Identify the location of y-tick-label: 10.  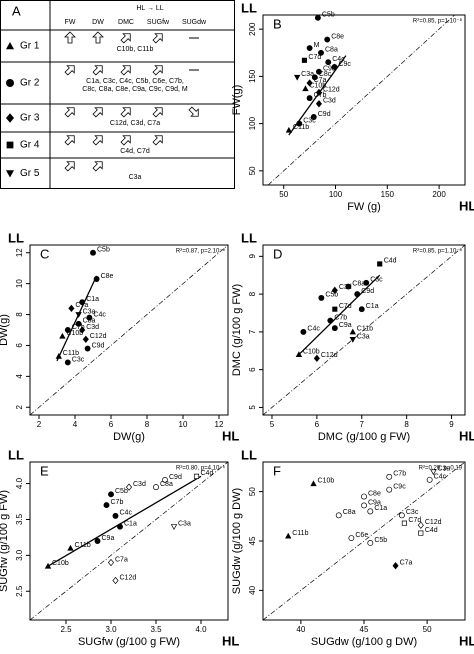
(19, 283).